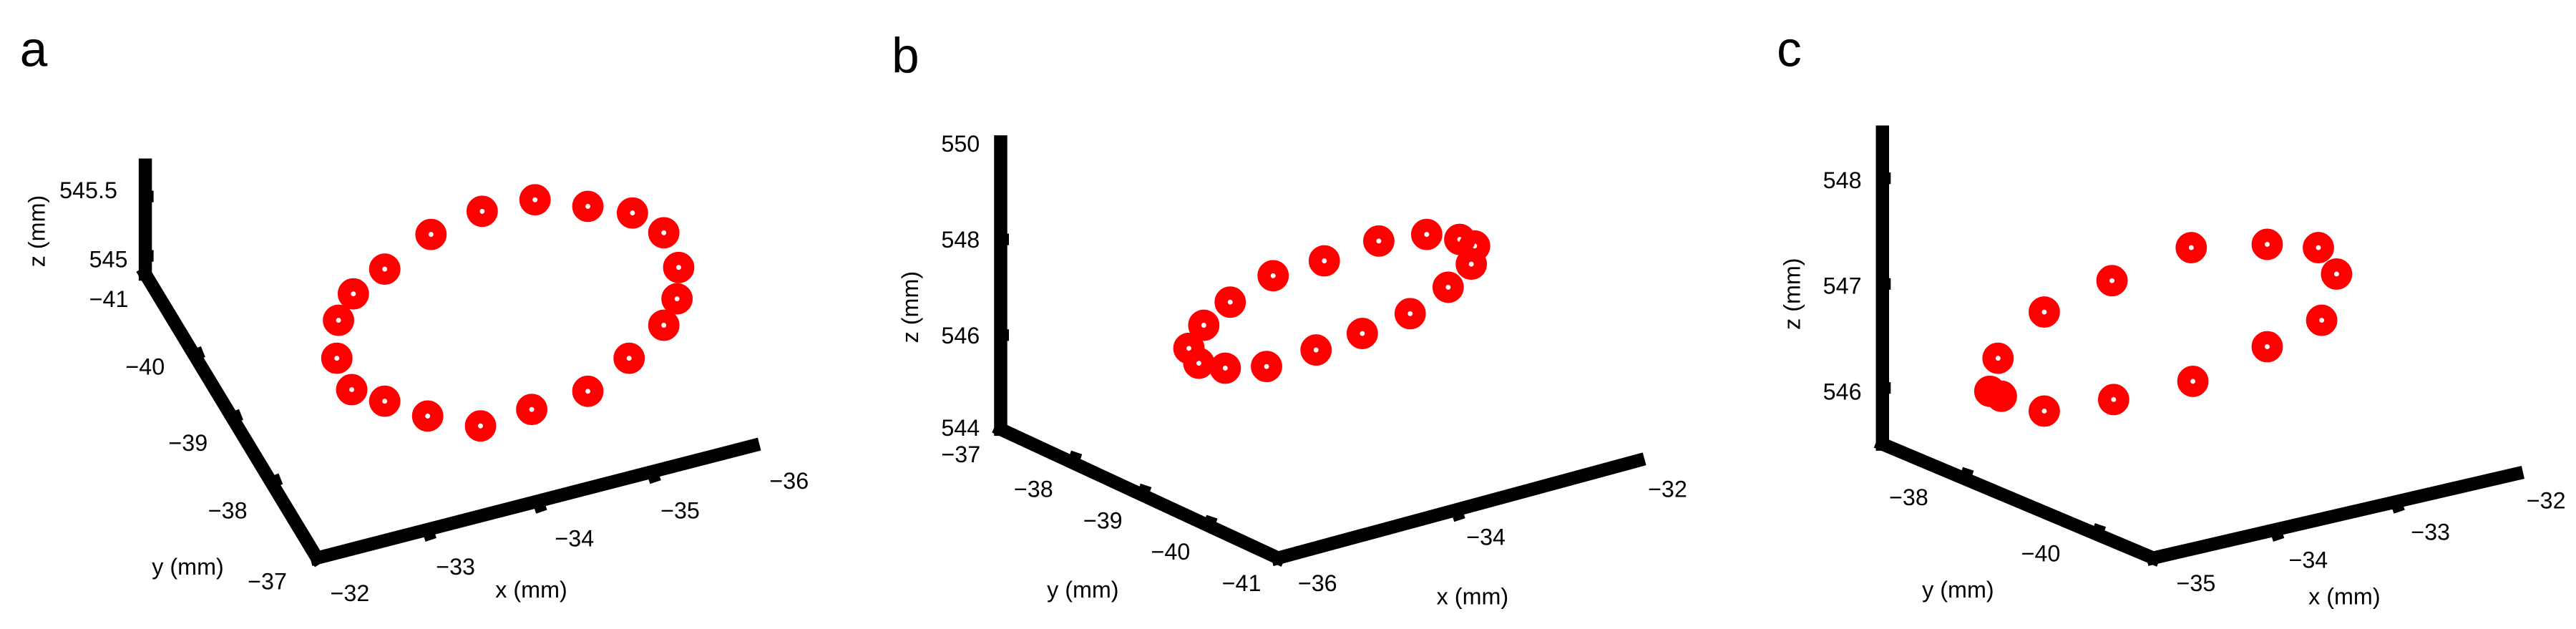  Describe the element at coordinates (574, 539) in the screenshot. I see `x-tick-a-3: −34` at that location.